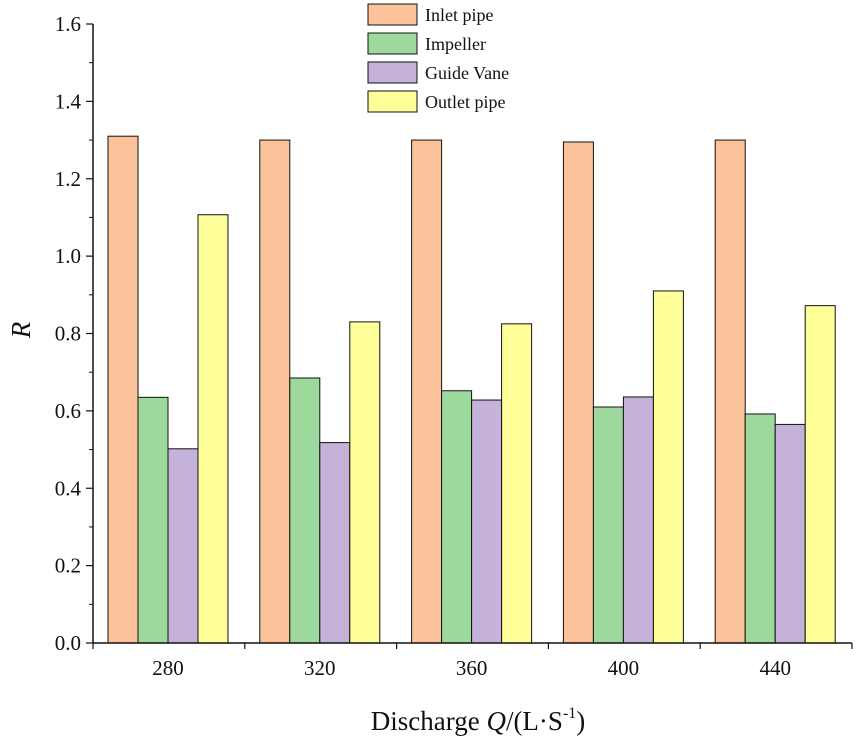 This screenshot has height=741, width=862. What do you see at coordinates (68, 566) in the screenshot?
I see `y-tick-label: 0.2` at bounding box center [68, 566].